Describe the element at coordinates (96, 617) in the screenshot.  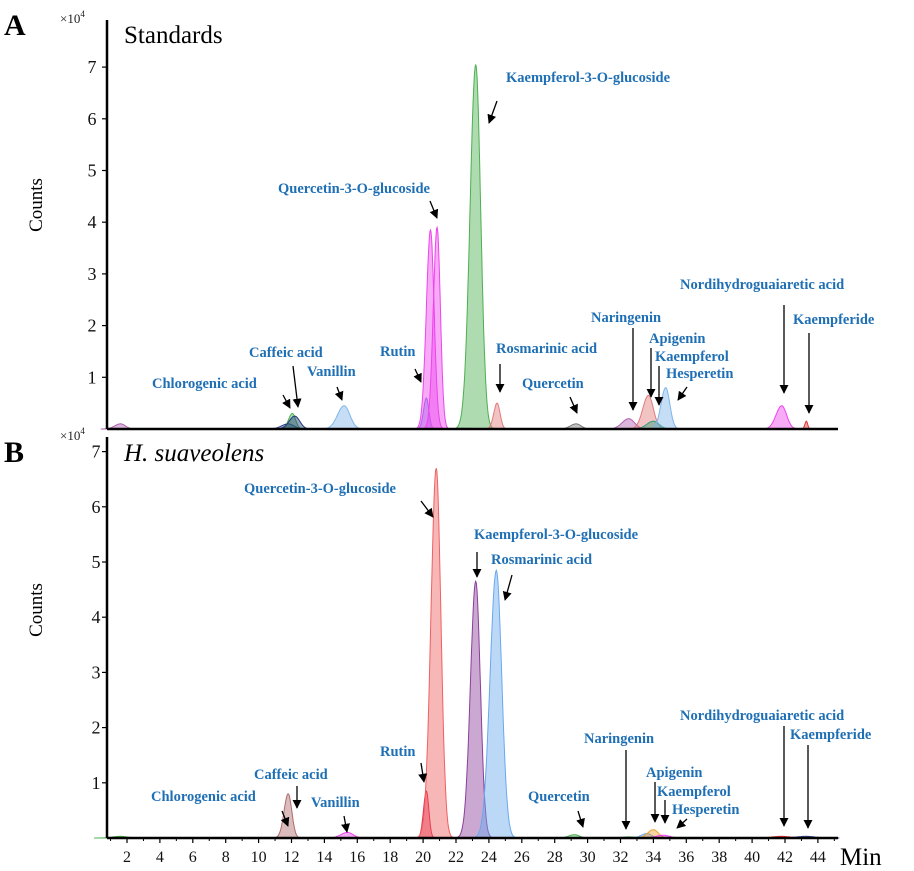
I see `y-tick-label: 4` at that location.